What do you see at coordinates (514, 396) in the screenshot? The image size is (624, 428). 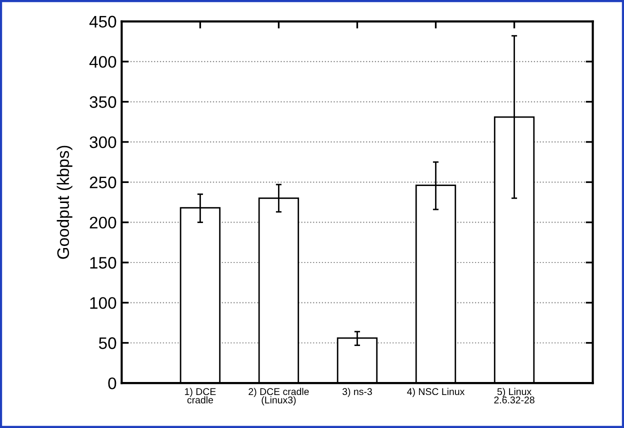 I see `x-tick-label: 5) Linux 2.6.32-28` at bounding box center [514, 396].